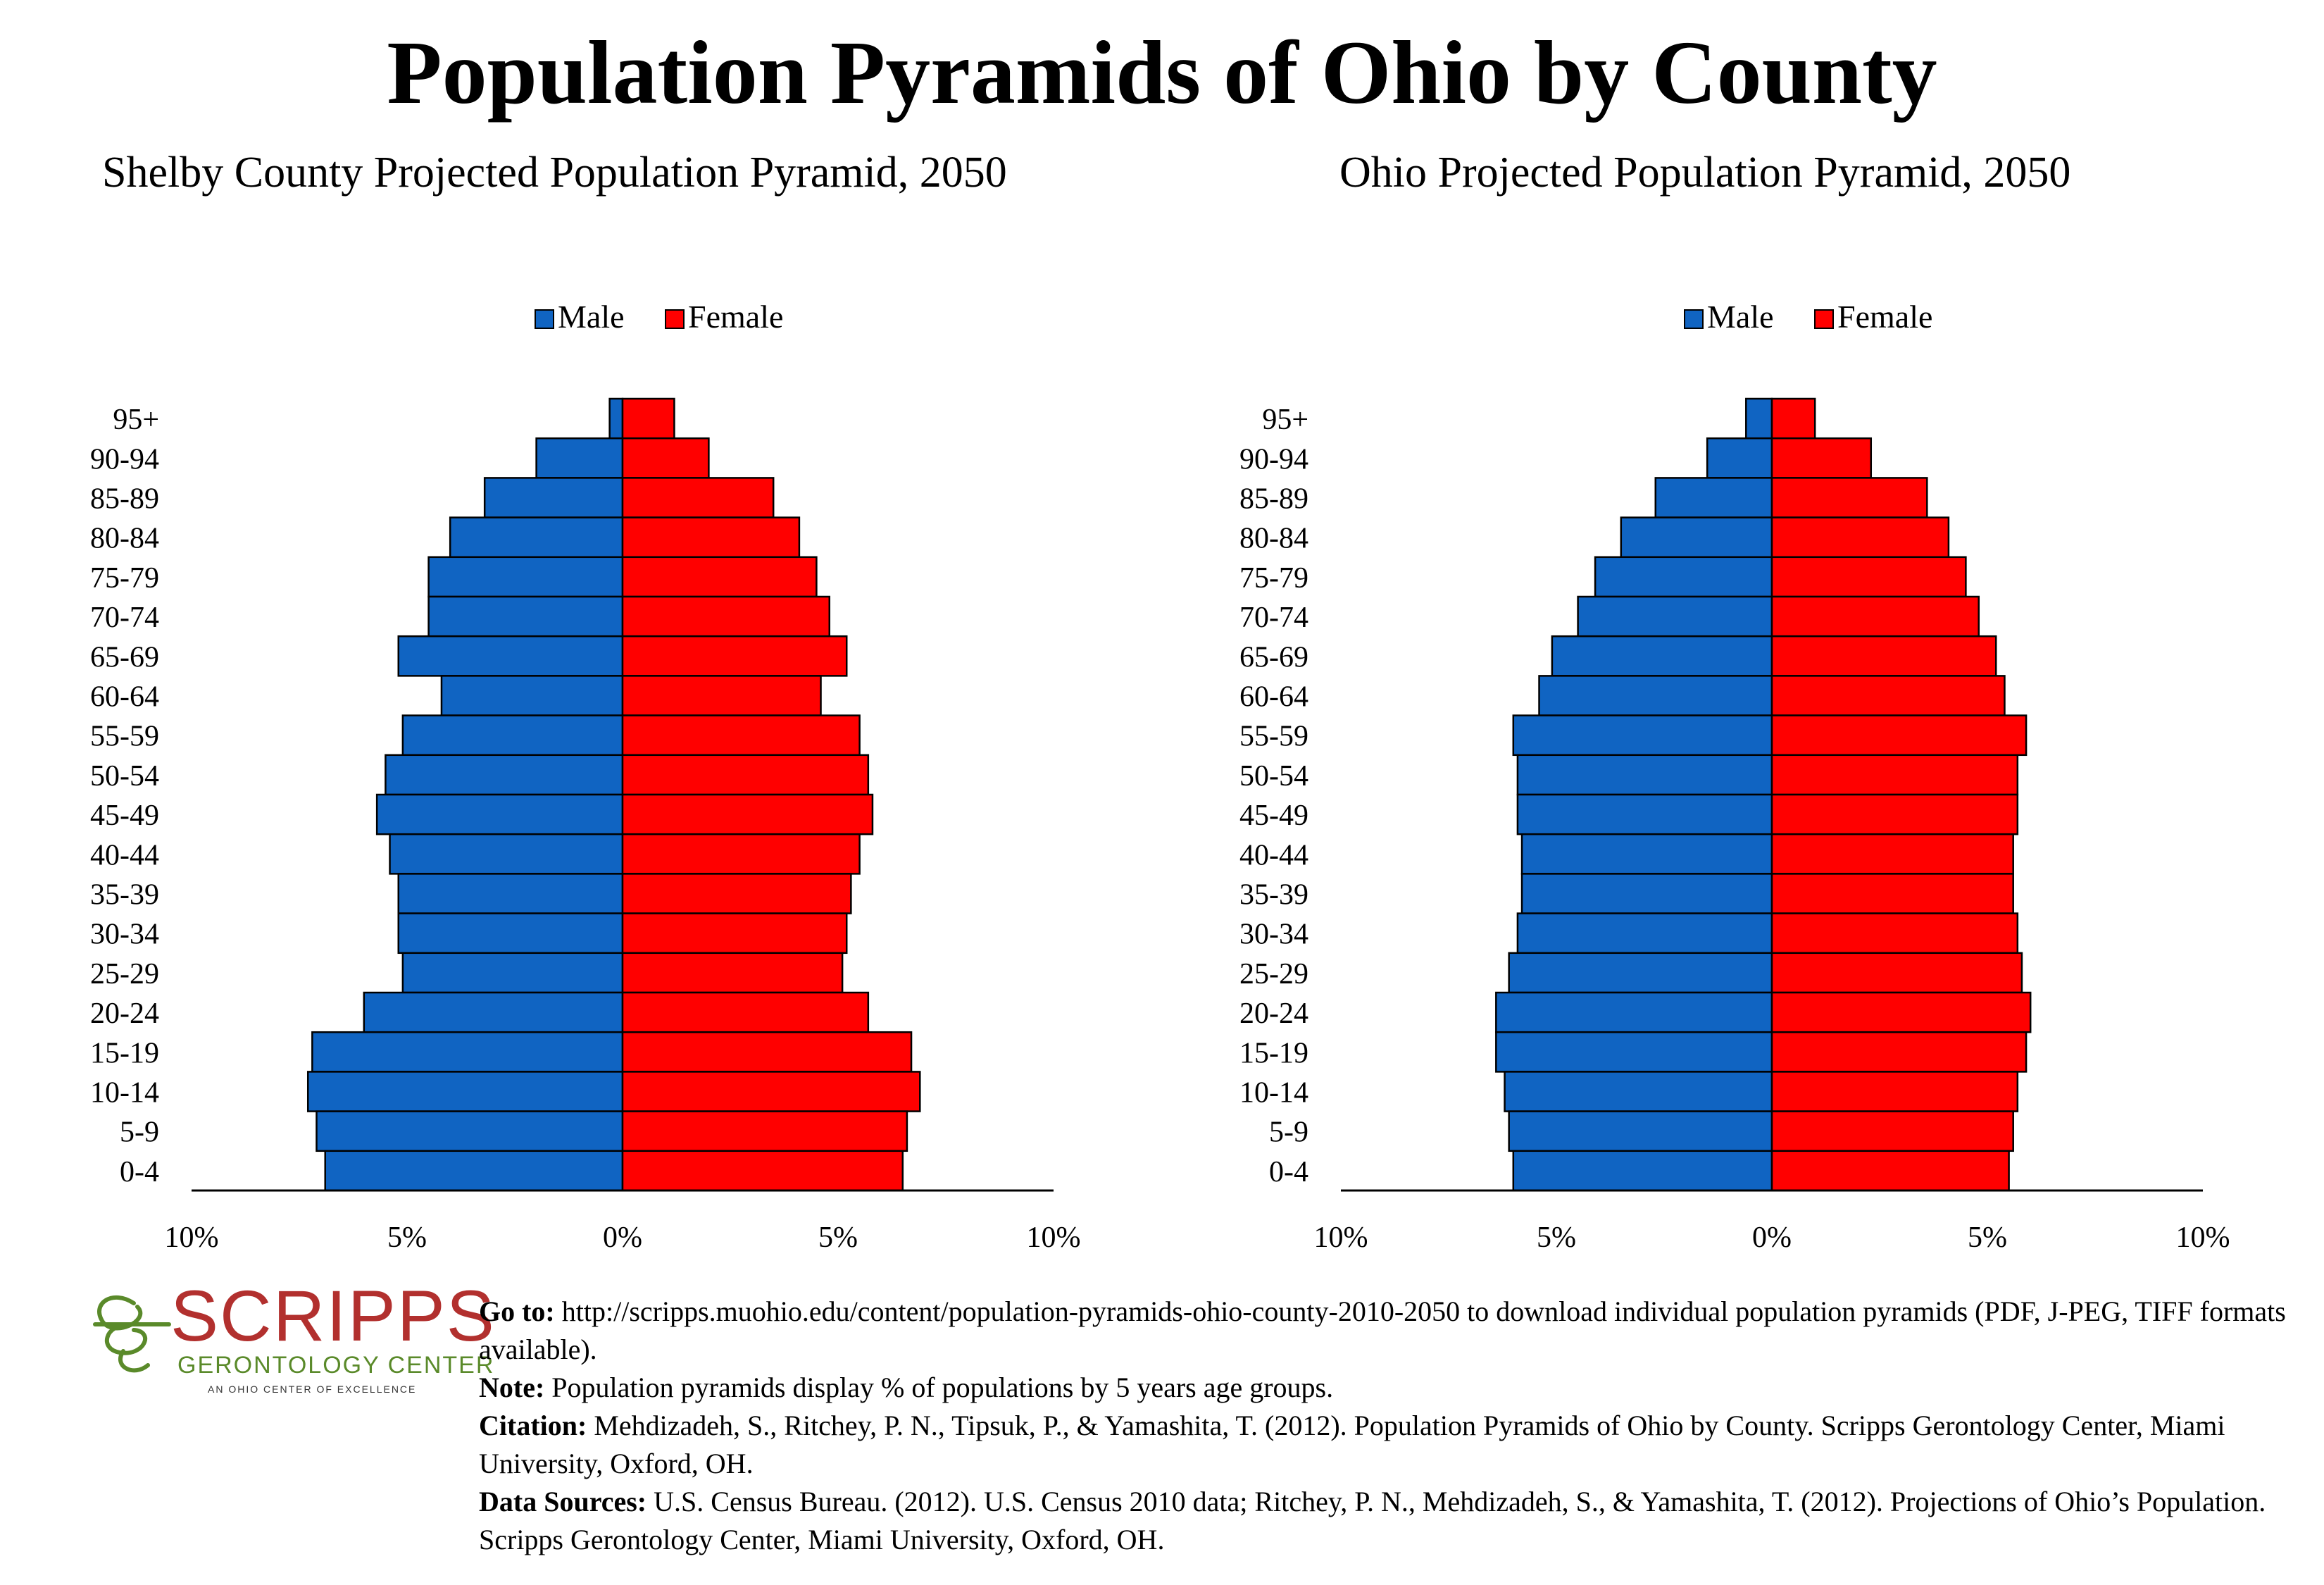 The image size is (2324, 1585). I want to click on age-group-label: 70-74, so click(1273, 618).